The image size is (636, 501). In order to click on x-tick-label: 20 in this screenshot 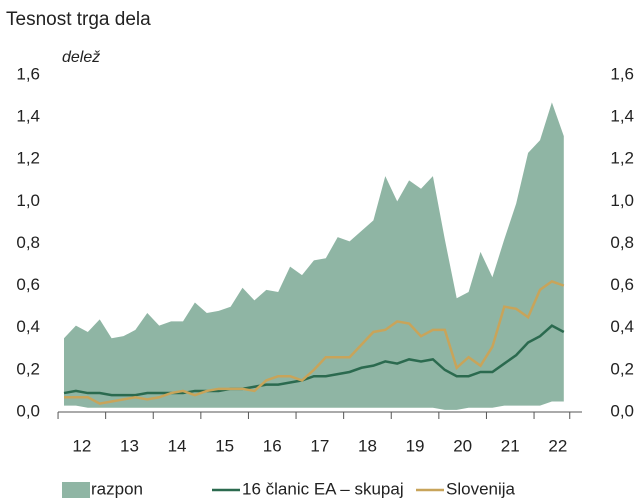, I will do `click(462, 445)`.